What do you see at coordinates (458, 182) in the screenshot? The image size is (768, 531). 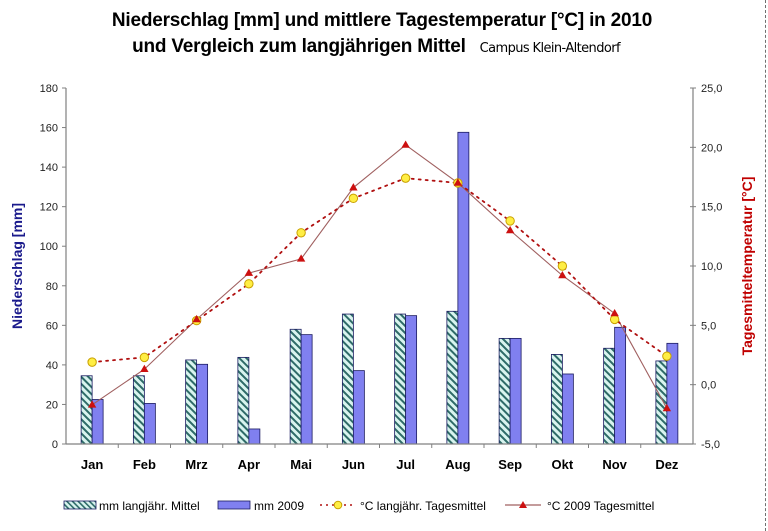 I see `point-temp-2009-aug` at bounding box center [458, 182].